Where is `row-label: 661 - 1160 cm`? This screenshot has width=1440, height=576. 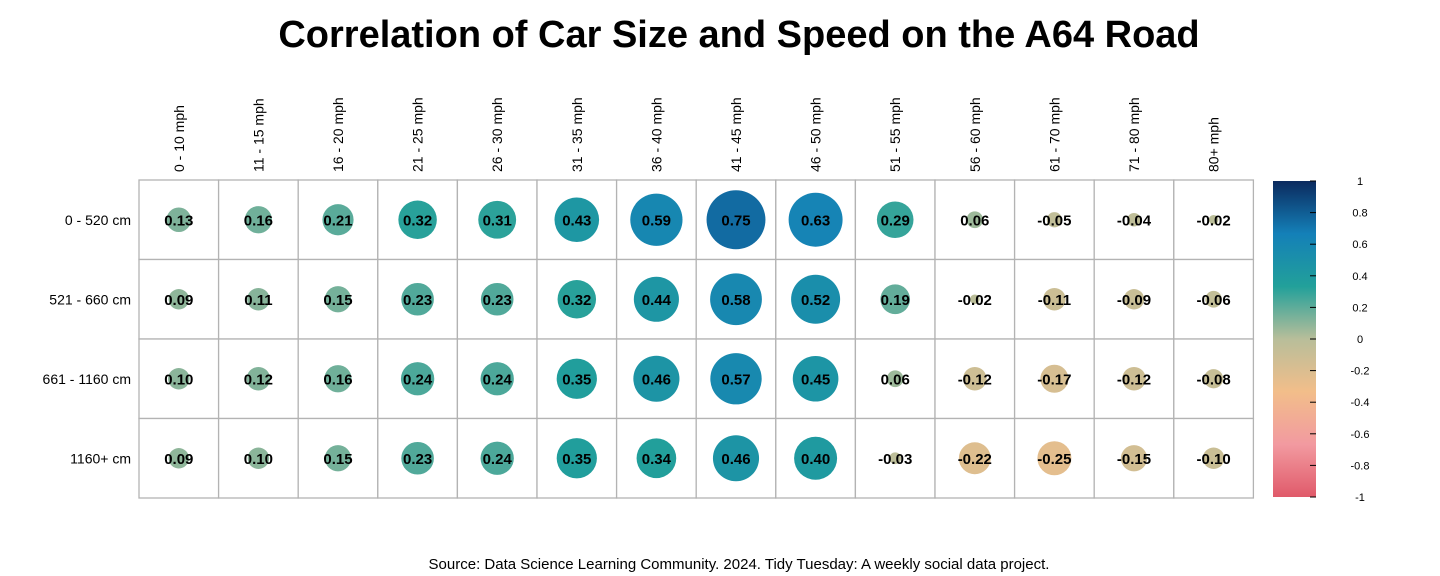 row-label: 661 - 1160 cm is located at coordinates (87, 379).